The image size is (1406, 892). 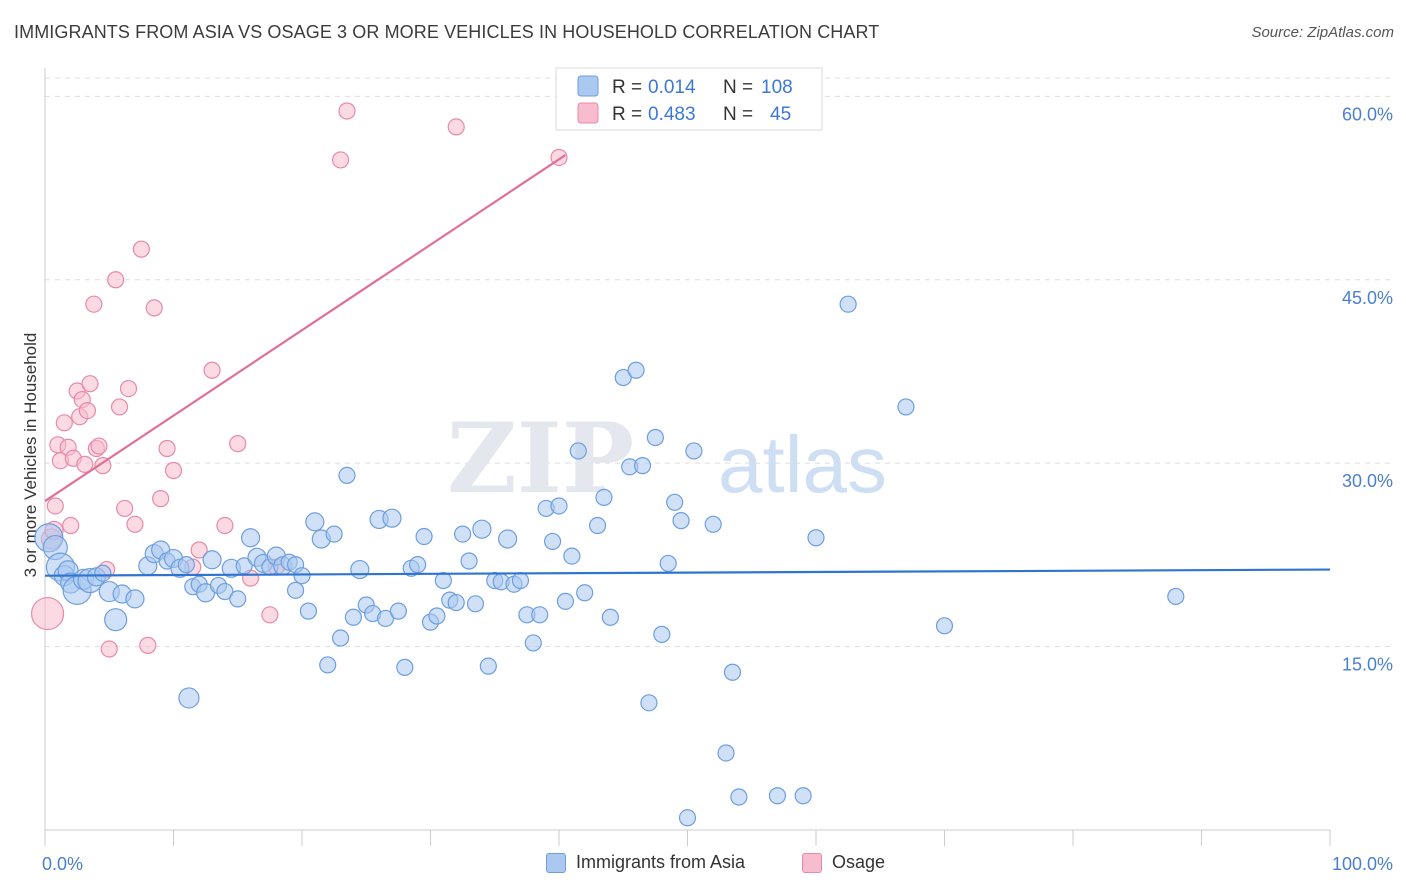 I want to click on trend-line-pink, so click(x=305, y=328).